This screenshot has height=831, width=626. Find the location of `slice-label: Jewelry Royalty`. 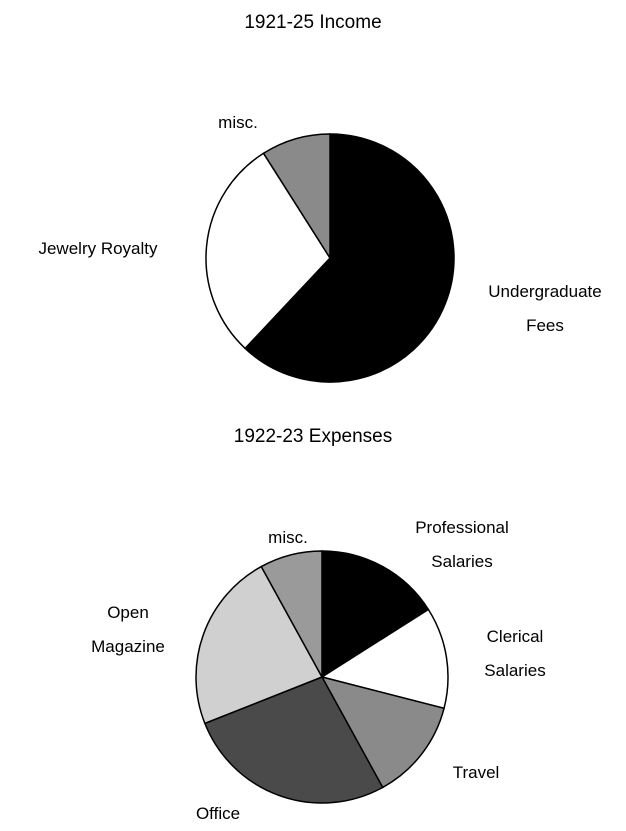

slice-label: Jewelry Royalty is located at coordinates (98, 248).